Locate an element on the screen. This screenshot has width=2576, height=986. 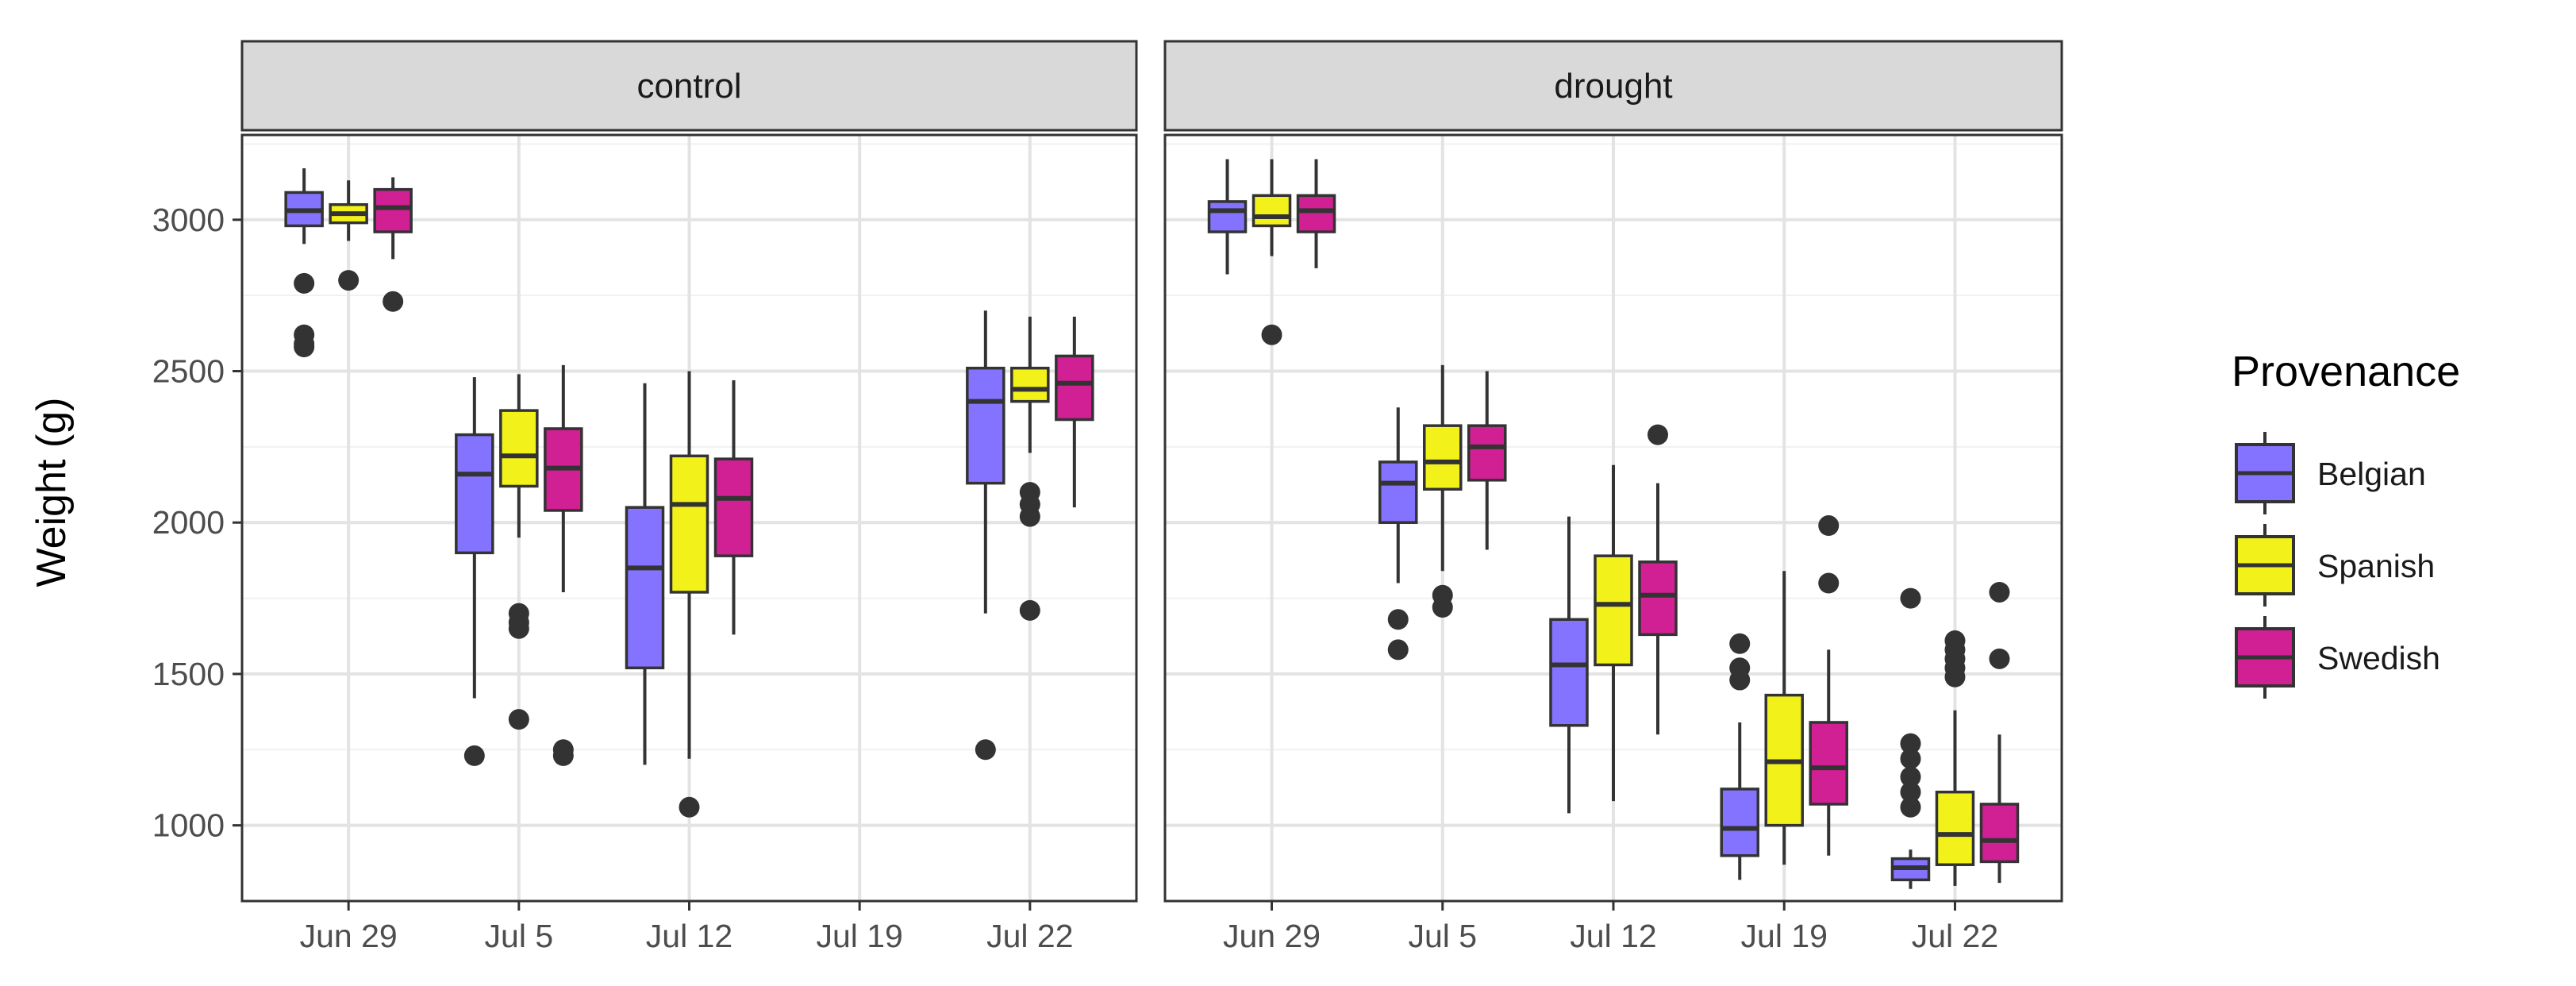
legend: Provenance Belgian Spanish Swedish is located at coordinates (2346, 523).